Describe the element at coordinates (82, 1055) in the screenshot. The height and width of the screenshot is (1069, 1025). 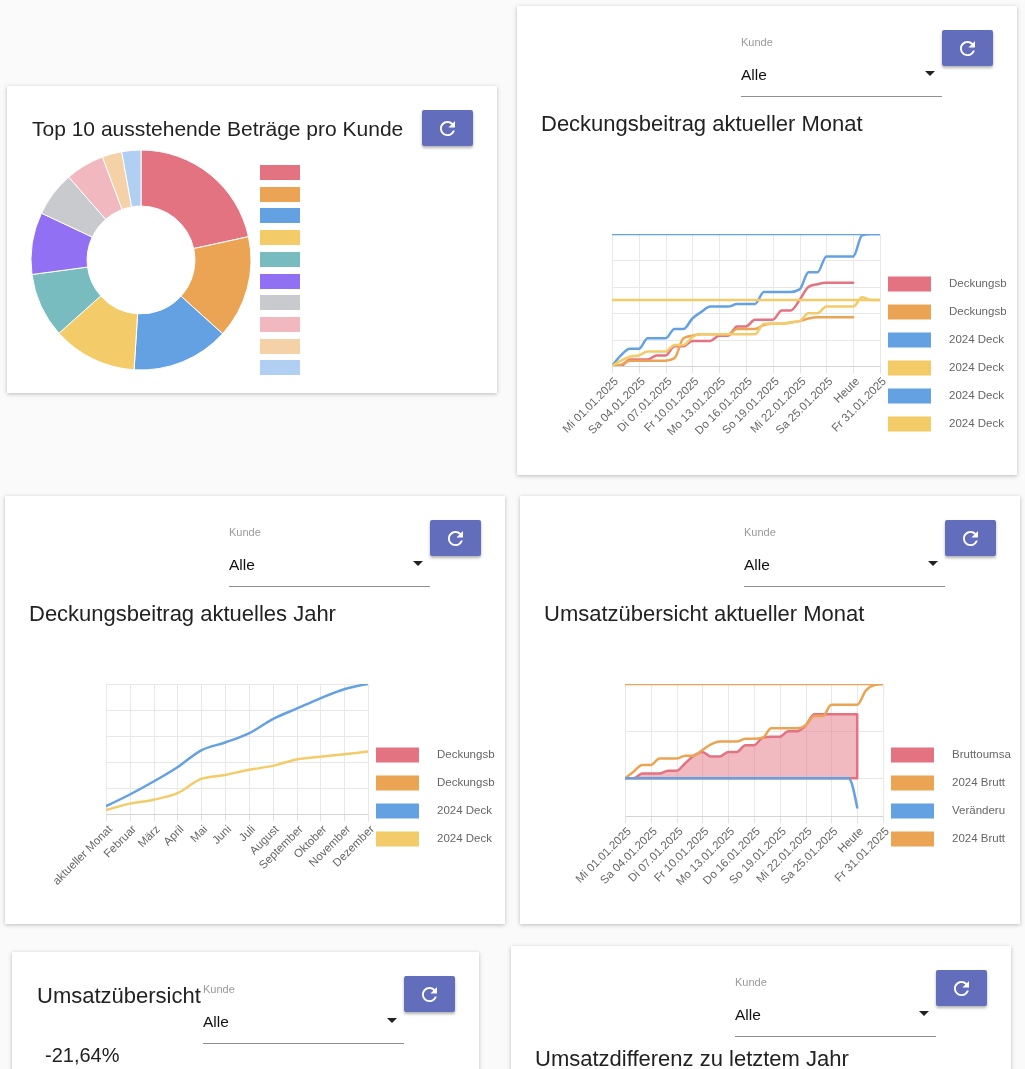
I see `text: -21,64%` at that location.